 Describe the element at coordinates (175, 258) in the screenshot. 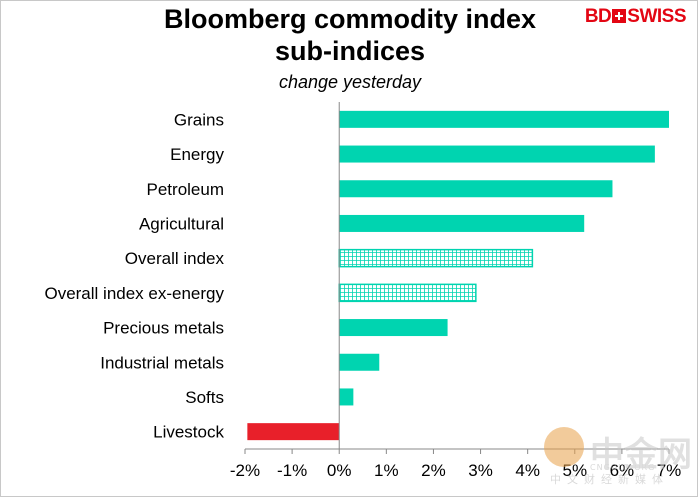

I see `category-label: Overall index` at that location.